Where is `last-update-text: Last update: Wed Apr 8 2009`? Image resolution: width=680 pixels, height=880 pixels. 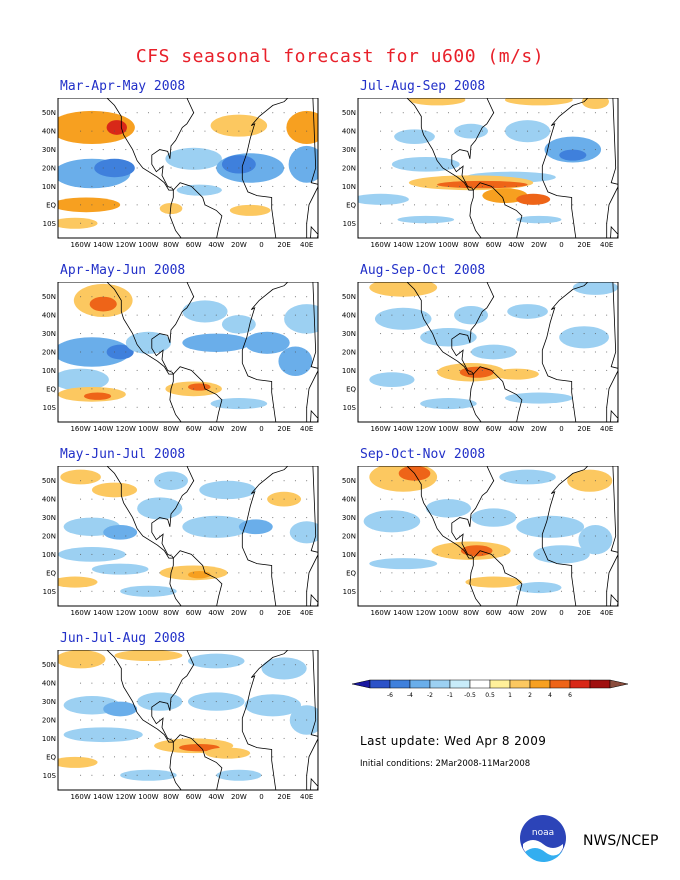 last-update-text: Last update: Wed Apr 8 2009 is located at coordinates (453, 741).